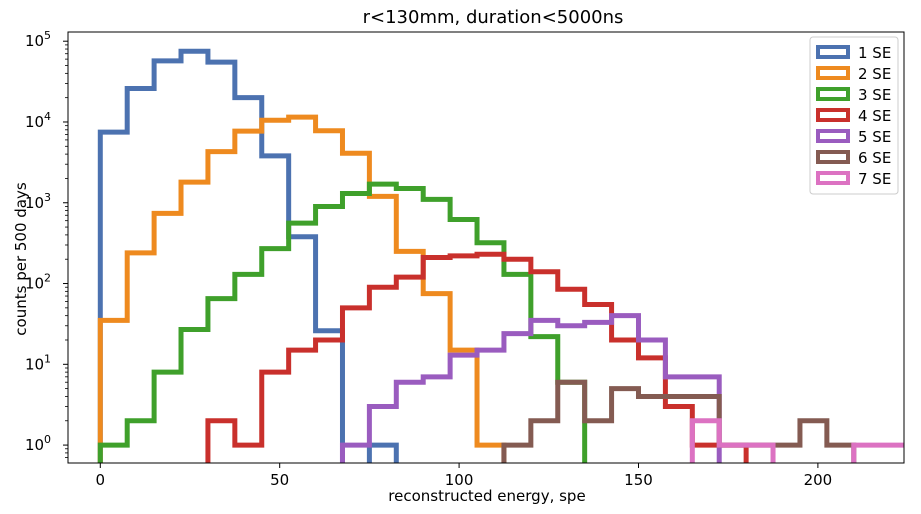  I want to click on legend-label: 5 SE, so click(874, 137).